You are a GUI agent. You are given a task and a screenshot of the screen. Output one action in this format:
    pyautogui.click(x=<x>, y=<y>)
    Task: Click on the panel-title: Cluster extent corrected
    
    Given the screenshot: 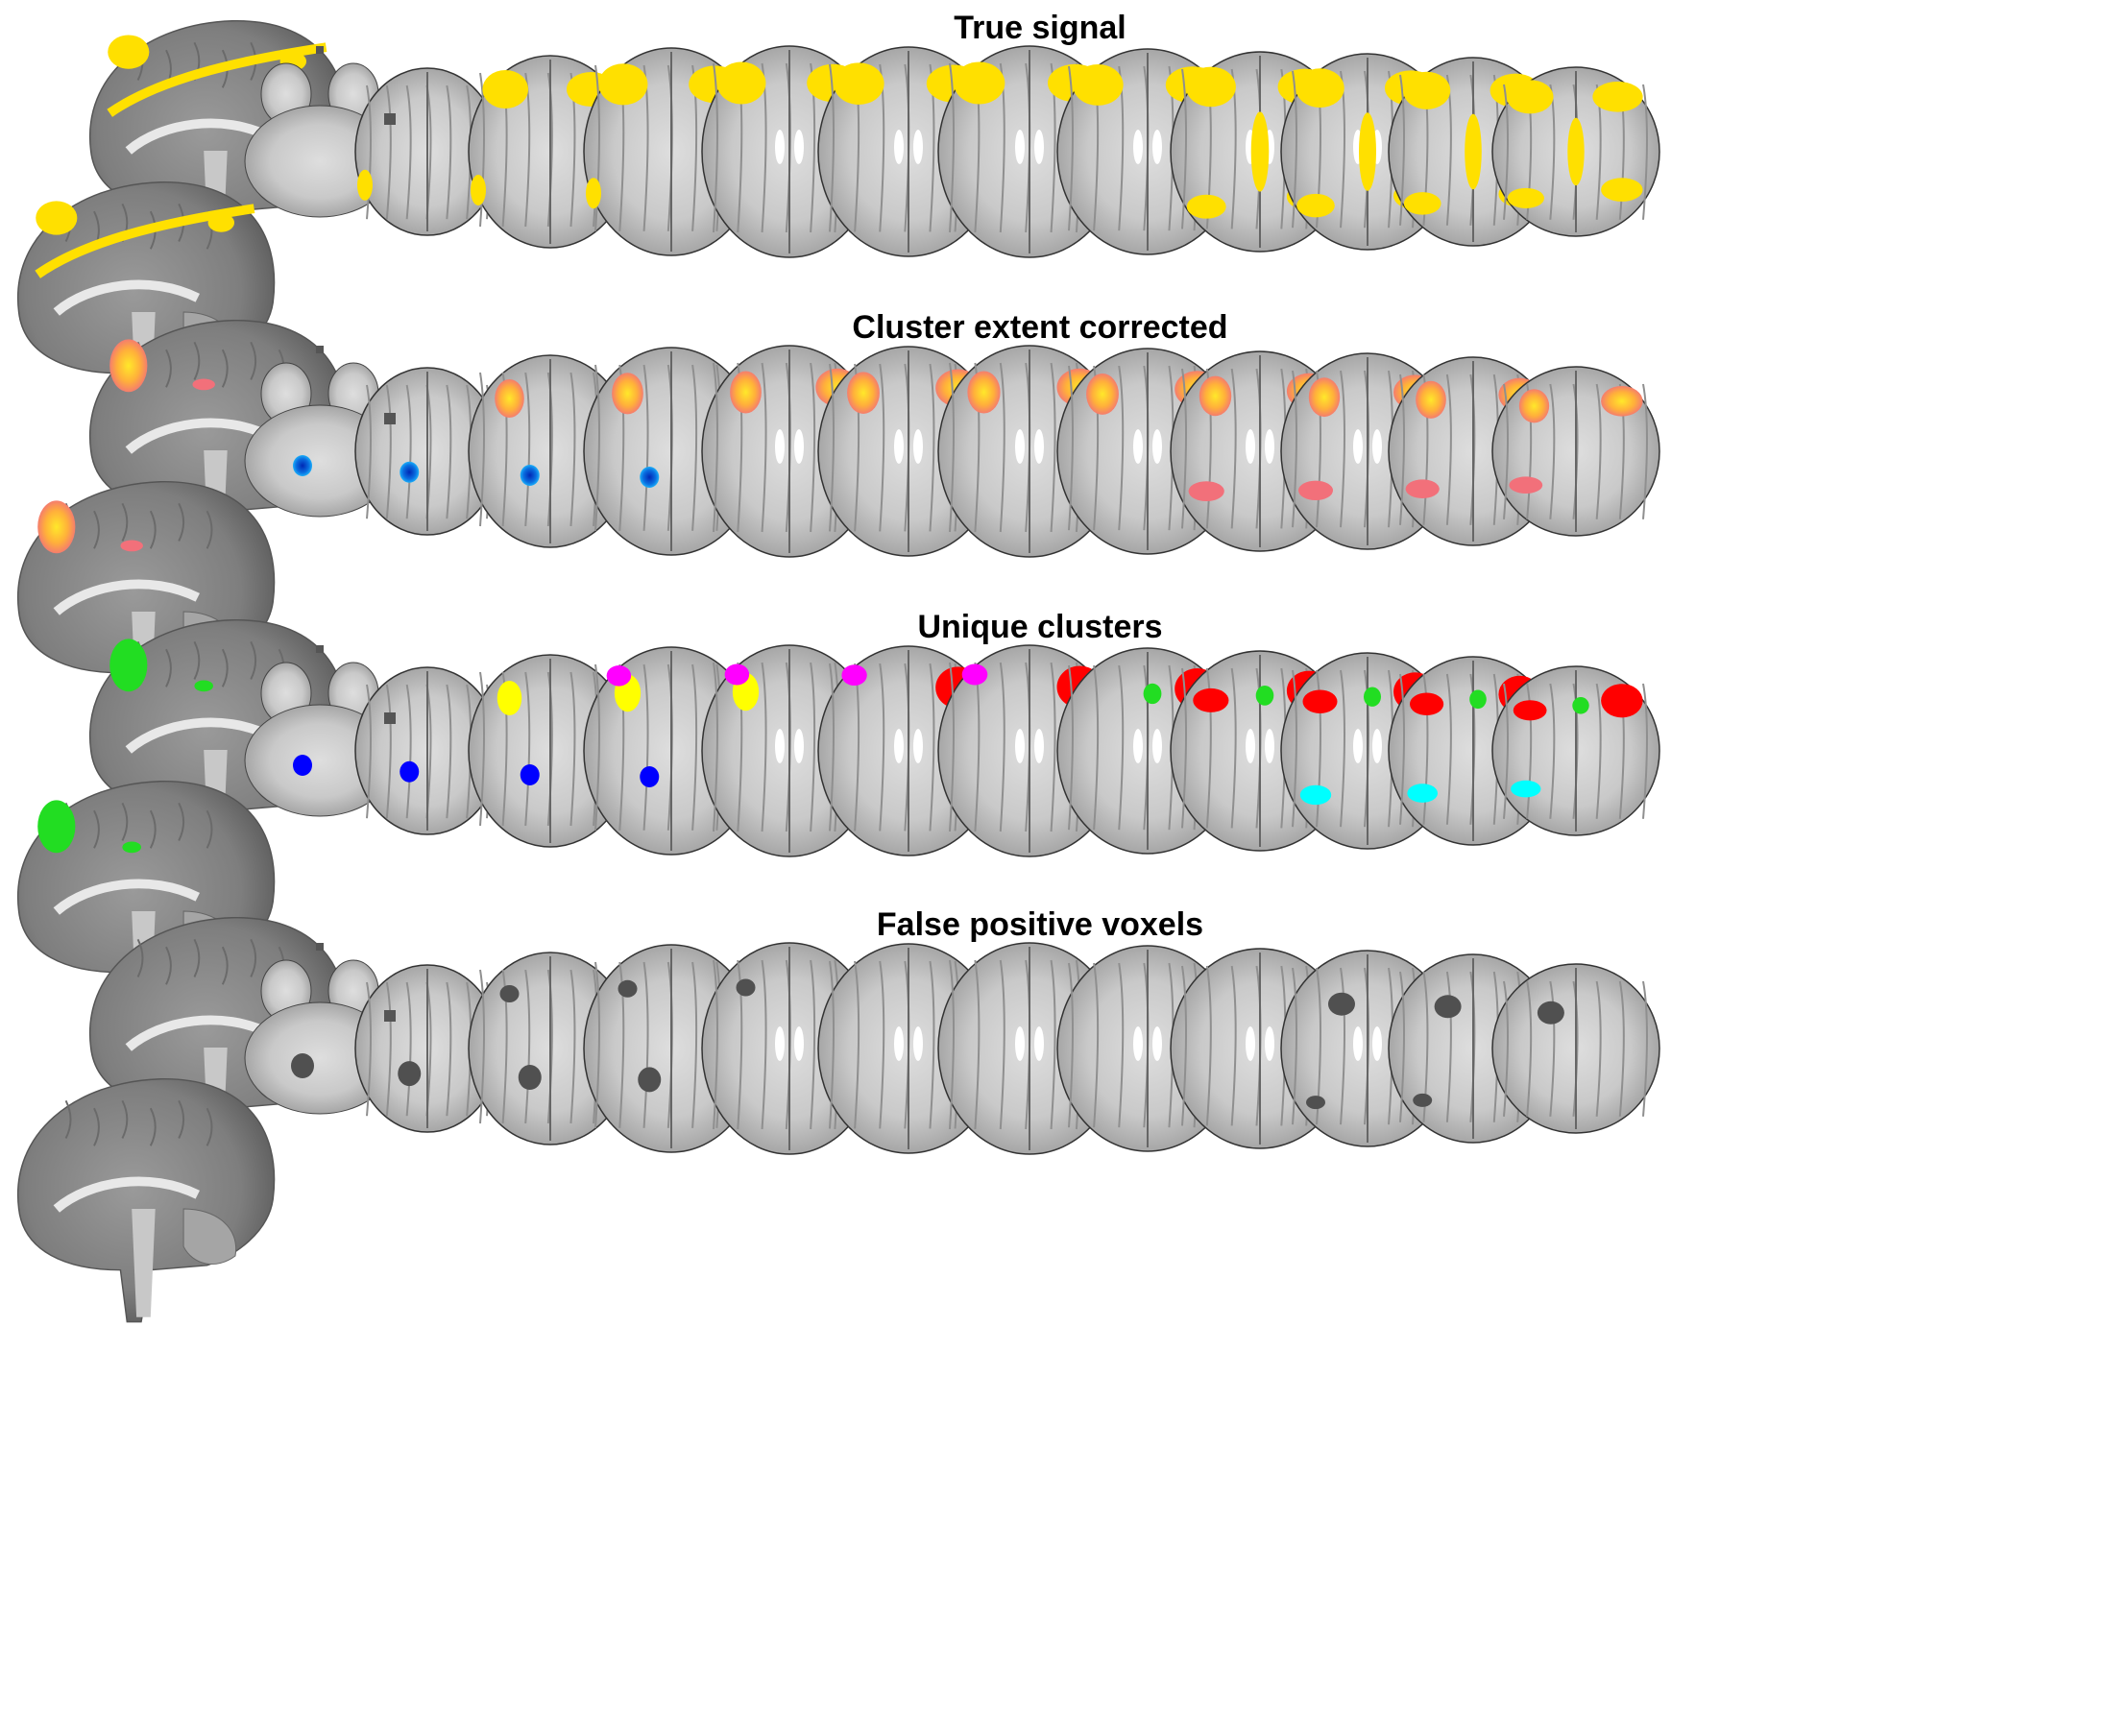 What is the action you would take?
    pyautogui.click(x=1039, y=327)
    